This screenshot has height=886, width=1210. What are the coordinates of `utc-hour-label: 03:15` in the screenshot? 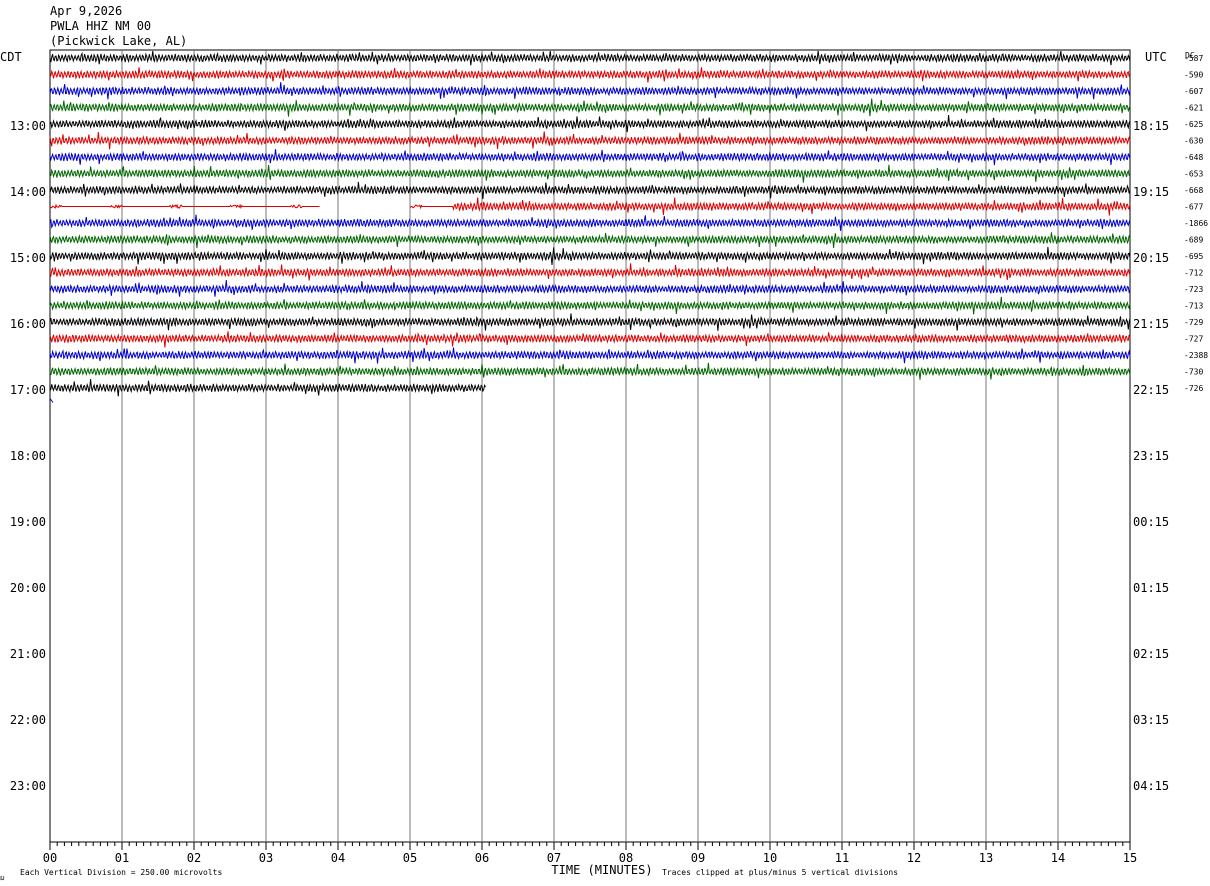 It's located at (1151, 720).